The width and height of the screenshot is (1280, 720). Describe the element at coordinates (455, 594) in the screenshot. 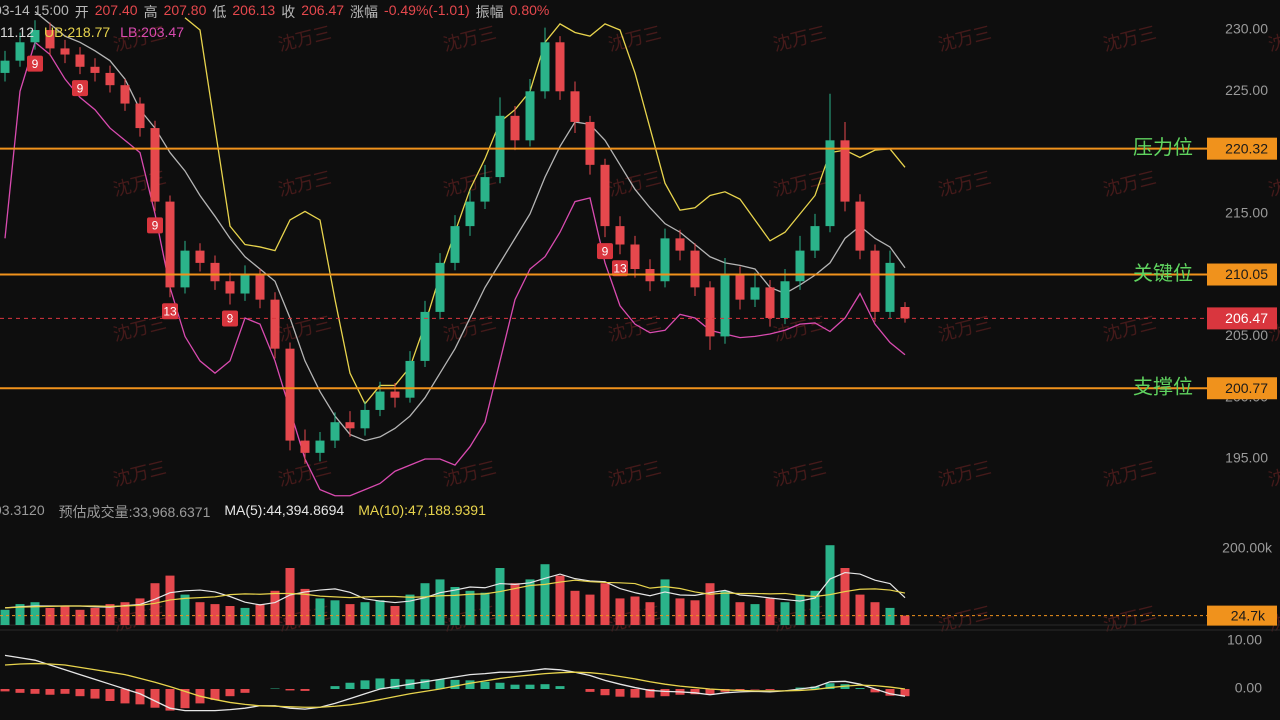

I see `volume-ma-line` at that location.